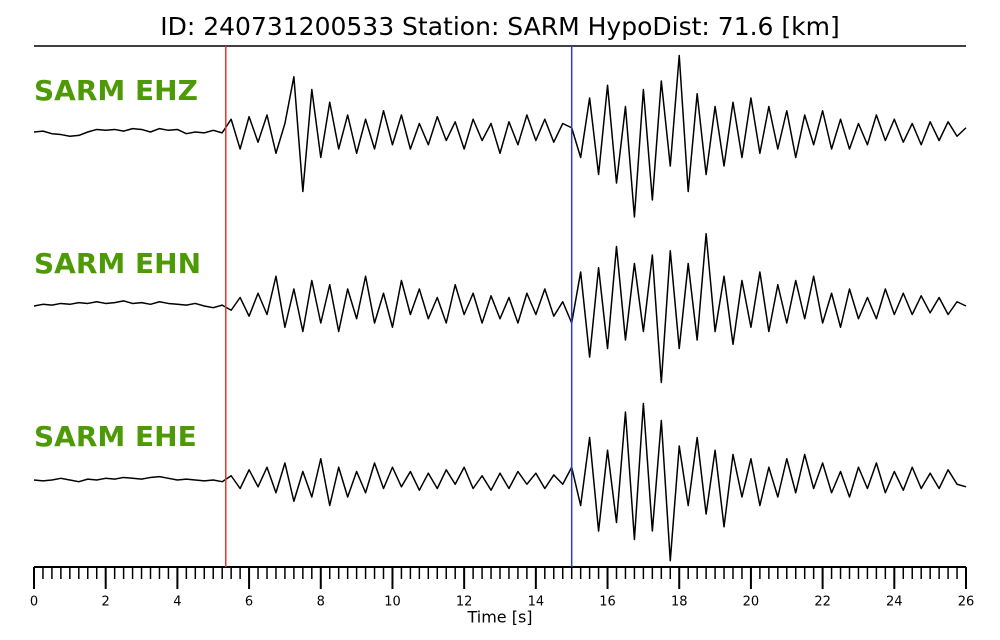 This screenshot has width=1000, height=640. Describe the element at coordinates (751, 602) in the screenshot. I see `x-tick-label: 20` at that location.